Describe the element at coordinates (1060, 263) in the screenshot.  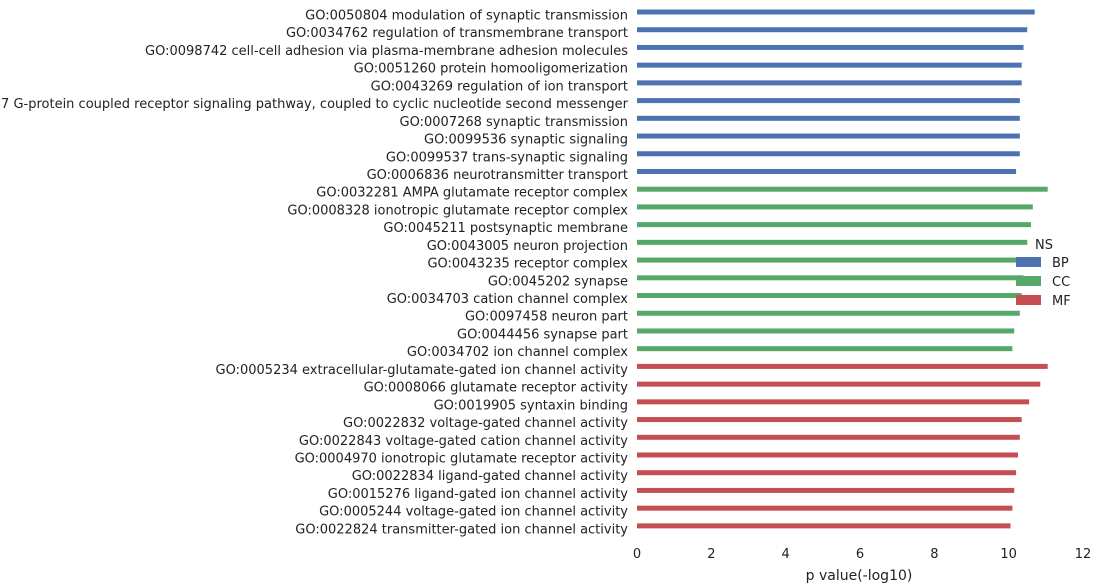
I see `legend-label-bp: BP` at that location.